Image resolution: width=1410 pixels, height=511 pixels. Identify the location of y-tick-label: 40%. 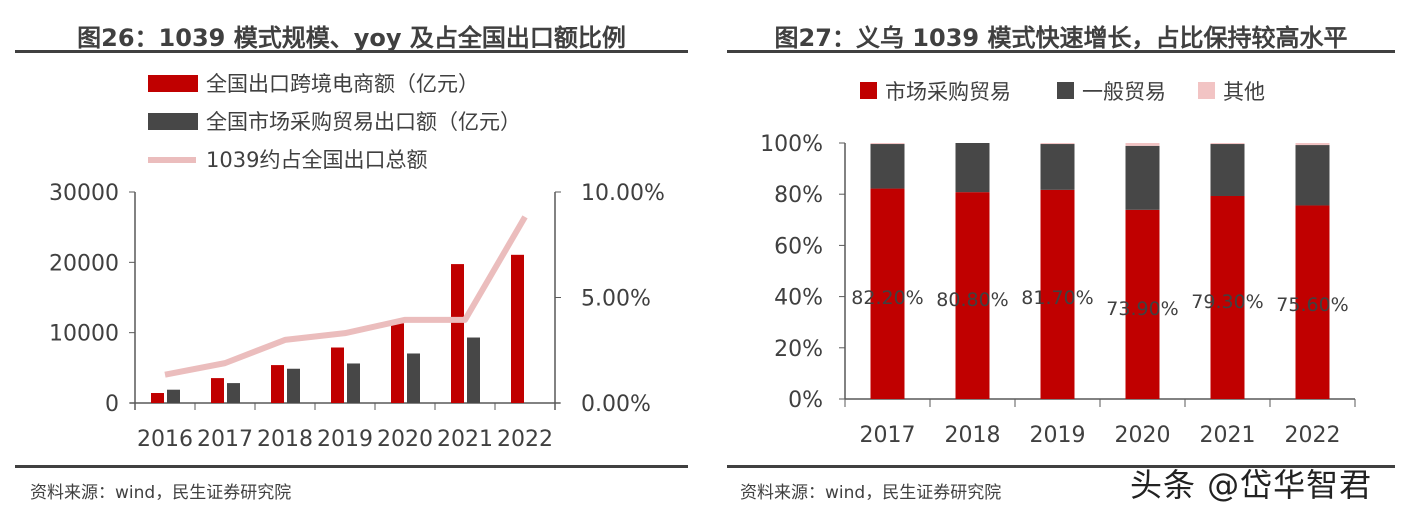
(798, 298).